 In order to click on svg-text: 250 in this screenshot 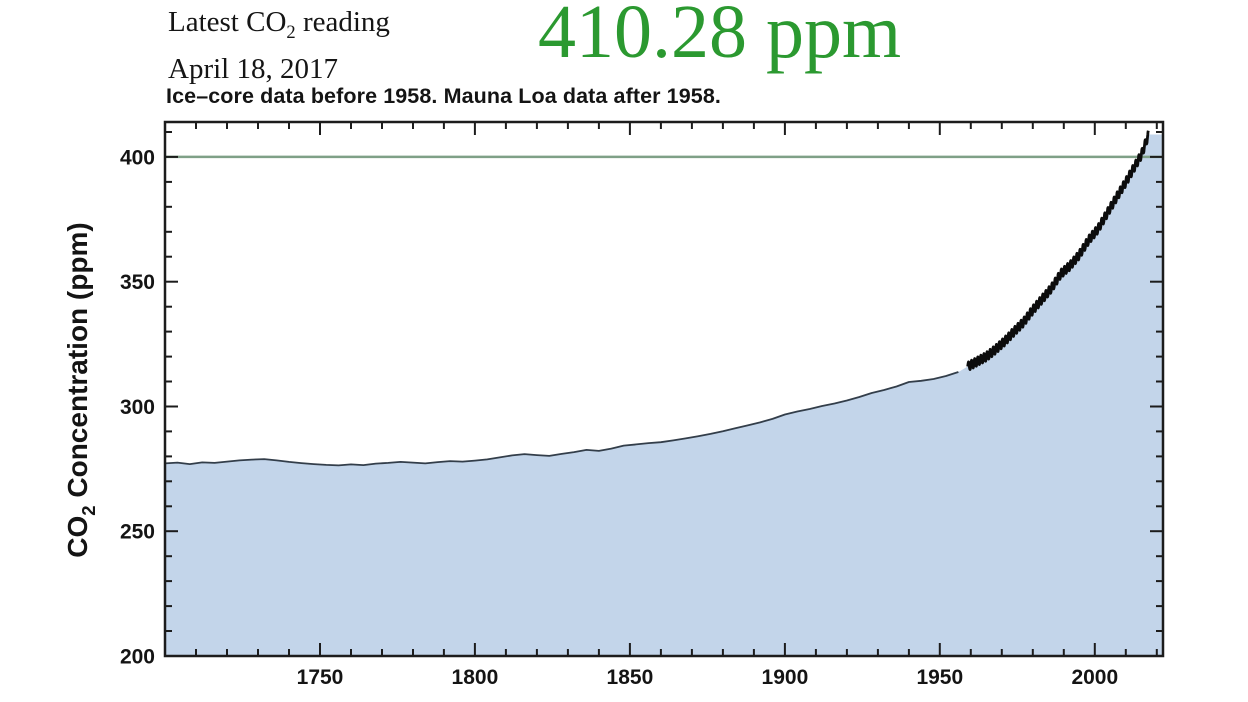, I will do `click(137, 532)`.